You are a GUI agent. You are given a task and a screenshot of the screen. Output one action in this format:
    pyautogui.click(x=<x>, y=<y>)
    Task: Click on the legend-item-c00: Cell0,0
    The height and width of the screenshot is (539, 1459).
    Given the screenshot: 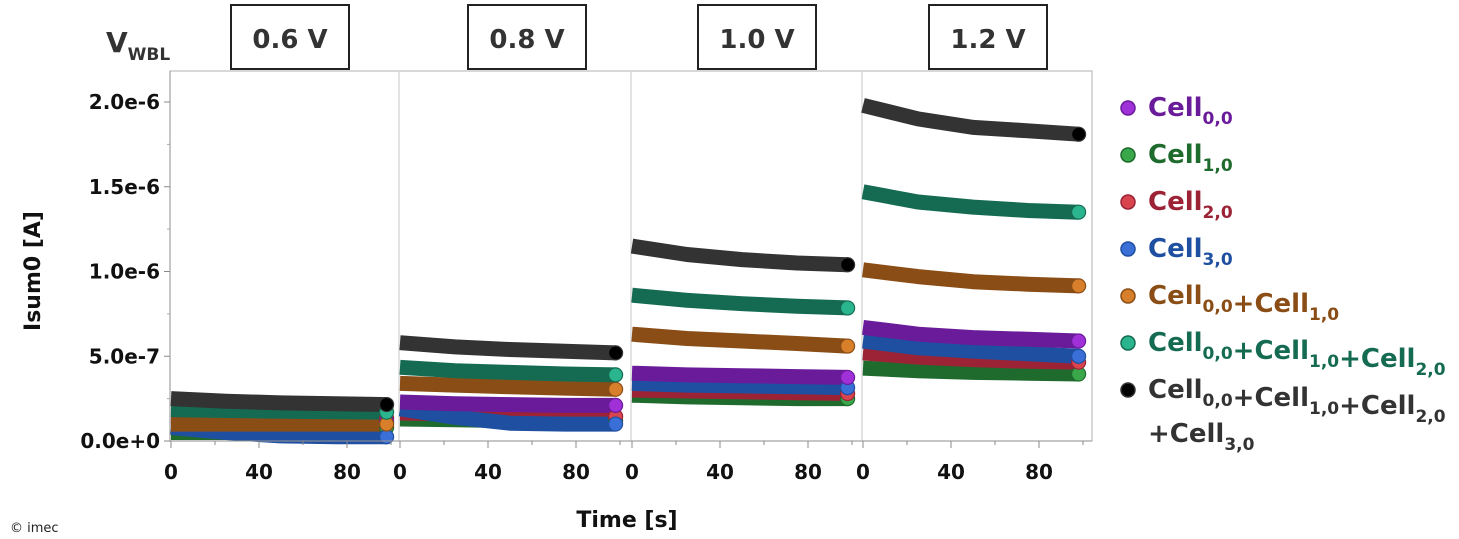 What is the action you would take?
    pyautogui.click(x=1176, y=111)
    